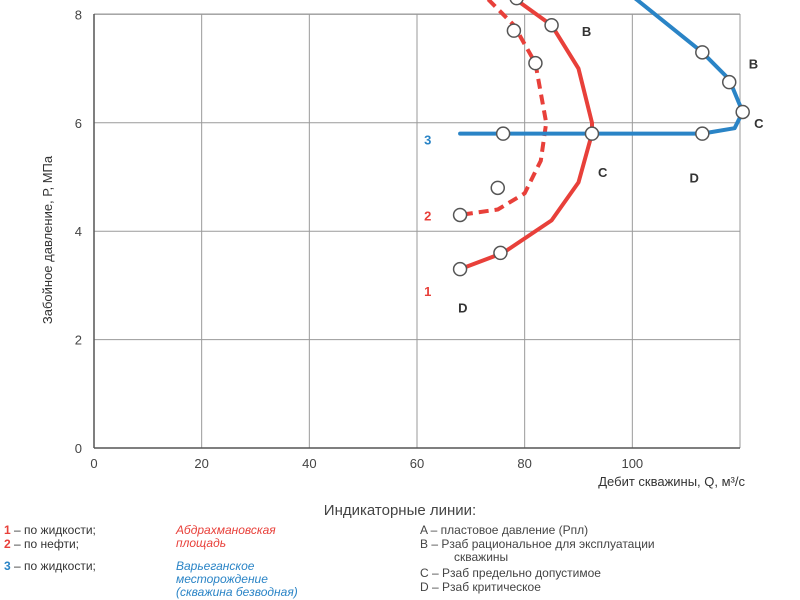 The width and height of the screenshot is (800, 600). What do you see at coordinates (201, 463) in the screenshot?
I see `x-tick-label: 20` at bounding box center [201, 463].